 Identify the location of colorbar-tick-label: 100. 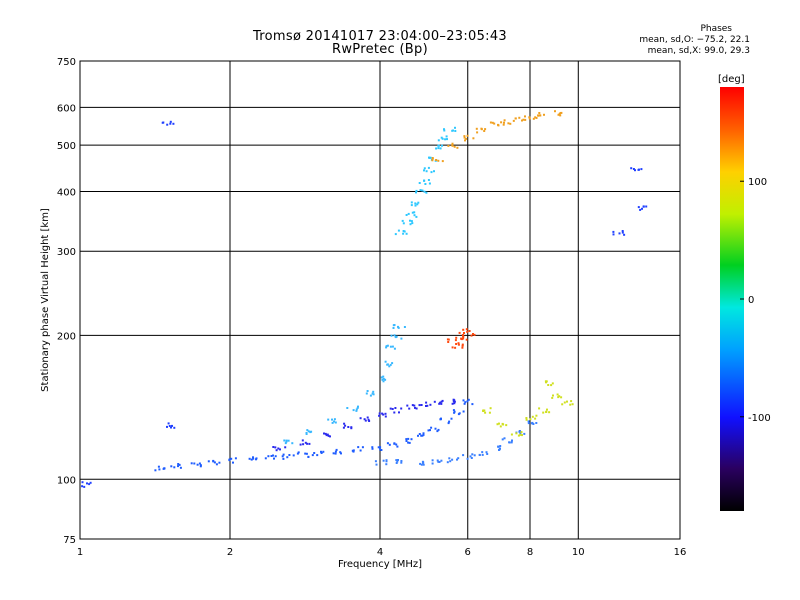
(757, 182).